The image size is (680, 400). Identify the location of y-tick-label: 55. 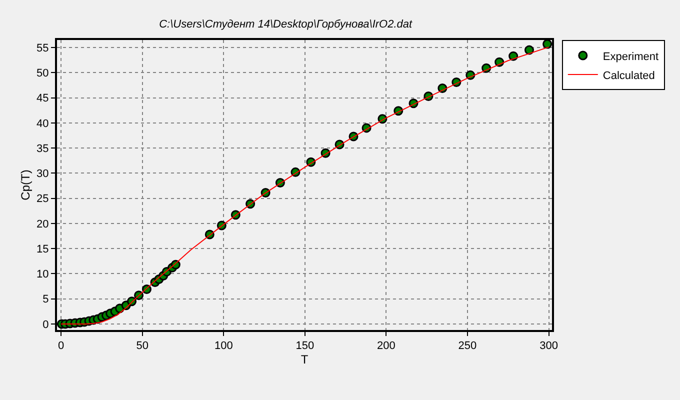
(42, 48).